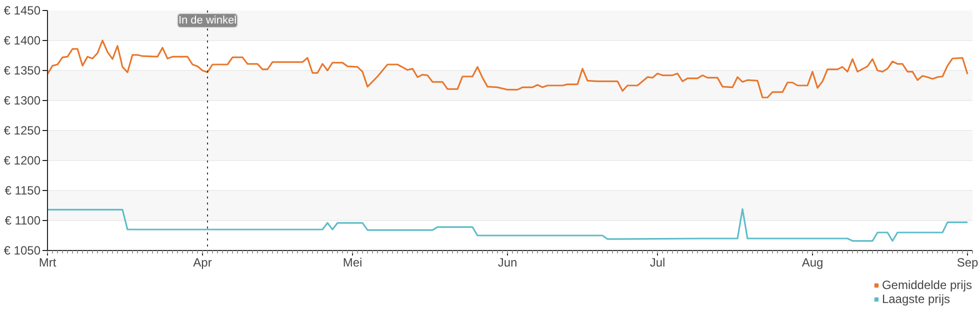 Image resolution: width=980 pixels, height=325 pixels. I want to click on legend-label: Gemiddelde prijs, so click(927, 285).